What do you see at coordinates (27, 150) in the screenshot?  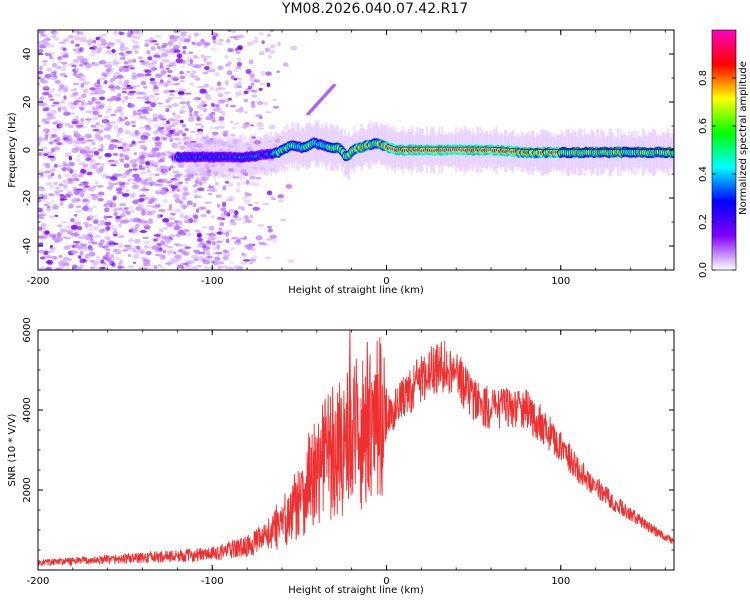 I see `y-tick-label: 0` at bounding box center [27, 150].